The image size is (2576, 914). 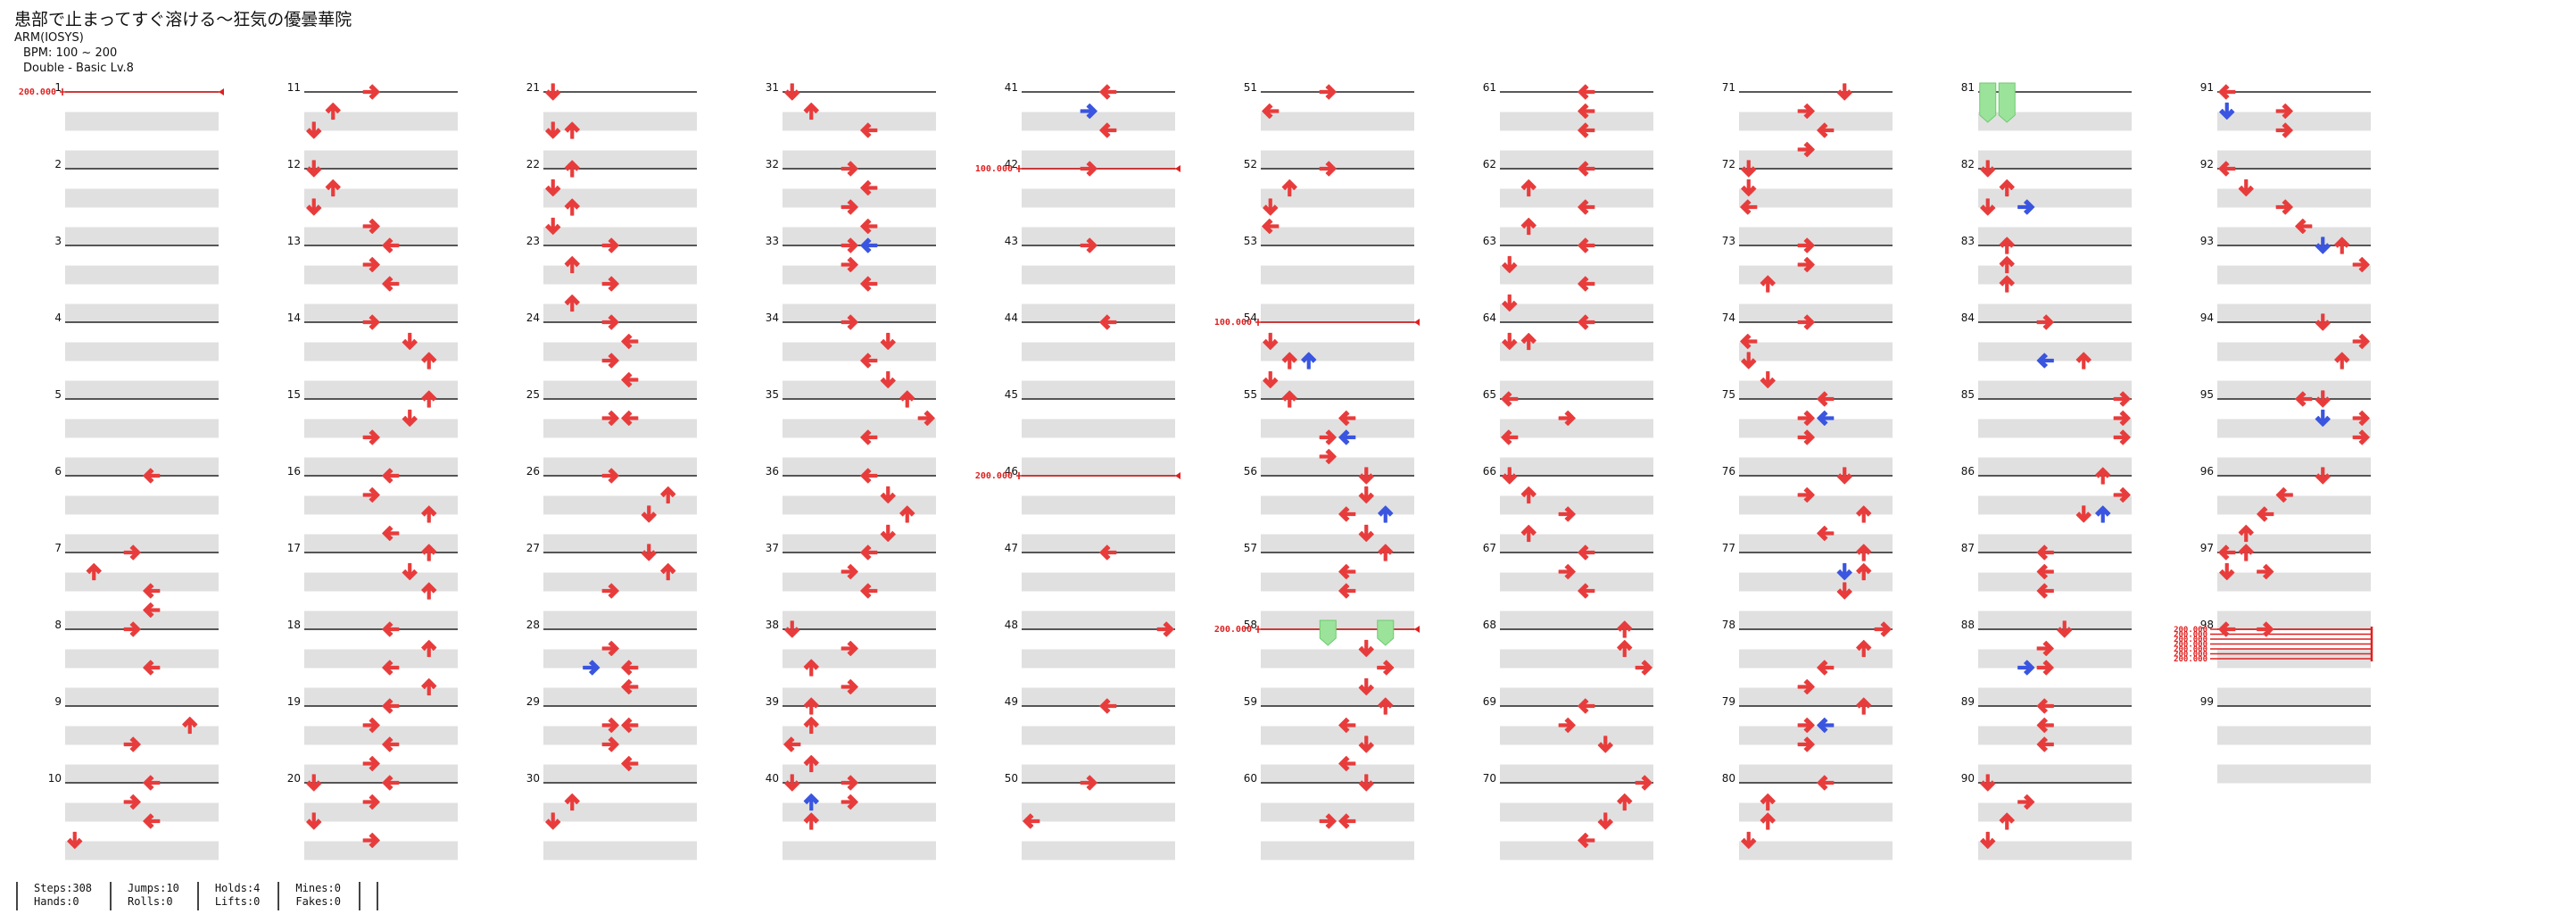 What do you see at coordinates (1329, 816) in the screenshot?
I see `measure-60: 60` at bounding box center [1329, 816].